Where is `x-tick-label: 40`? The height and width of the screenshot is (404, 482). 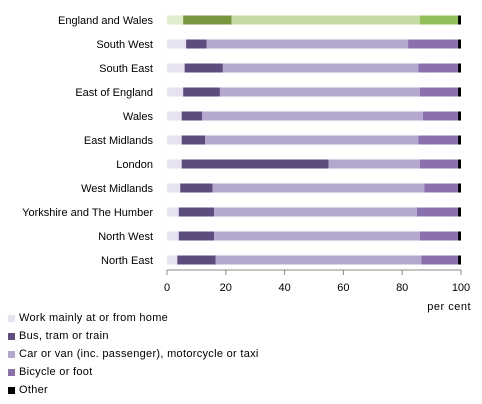
x-tick-label: 40 is located at coordinates (284, 288).